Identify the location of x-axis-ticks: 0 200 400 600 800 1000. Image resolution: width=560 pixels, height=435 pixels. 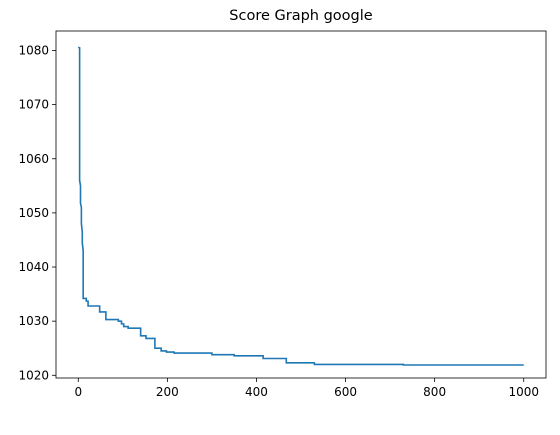
(306, 388).